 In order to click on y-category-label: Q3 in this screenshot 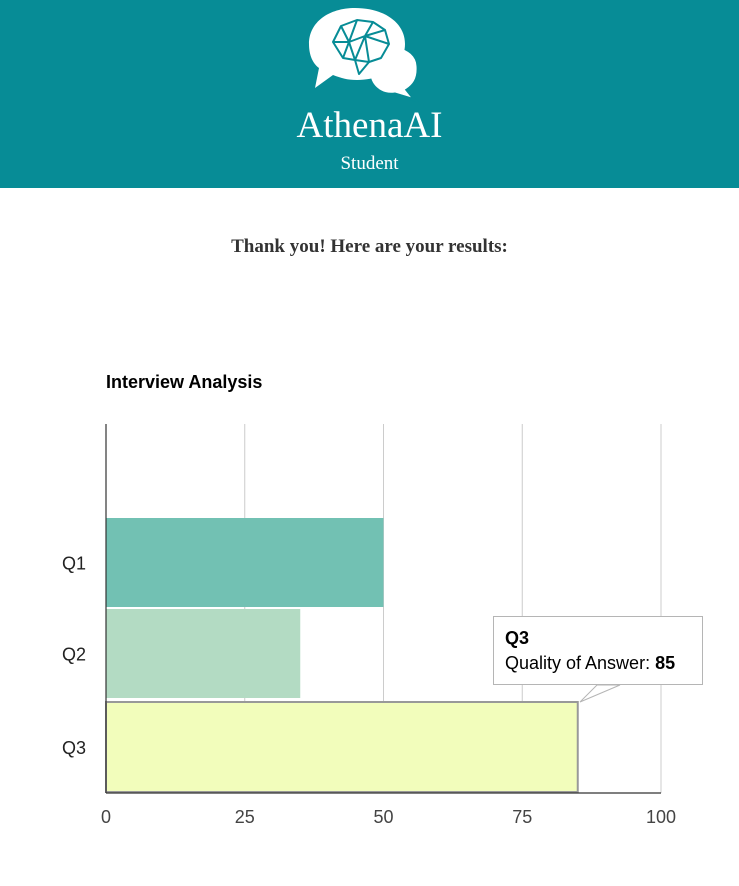, I will do `click(74, 748)`.